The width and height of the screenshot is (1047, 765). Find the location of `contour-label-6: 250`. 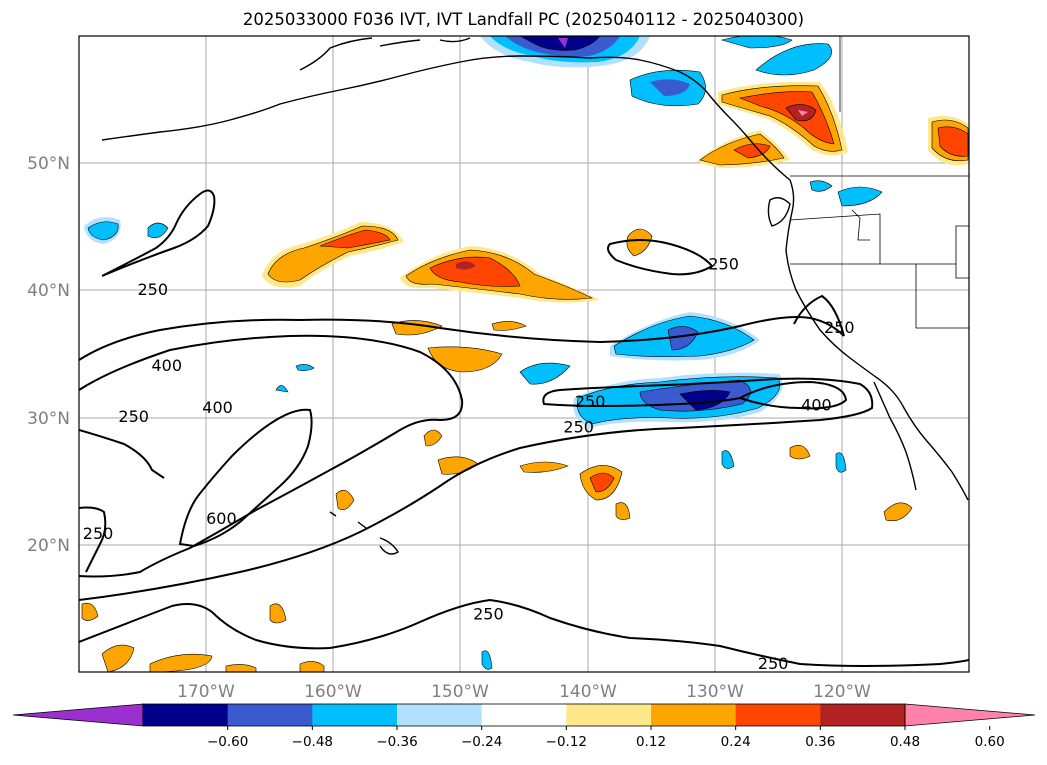

contour-label-6: 250 is located at coordinates (590, 401).